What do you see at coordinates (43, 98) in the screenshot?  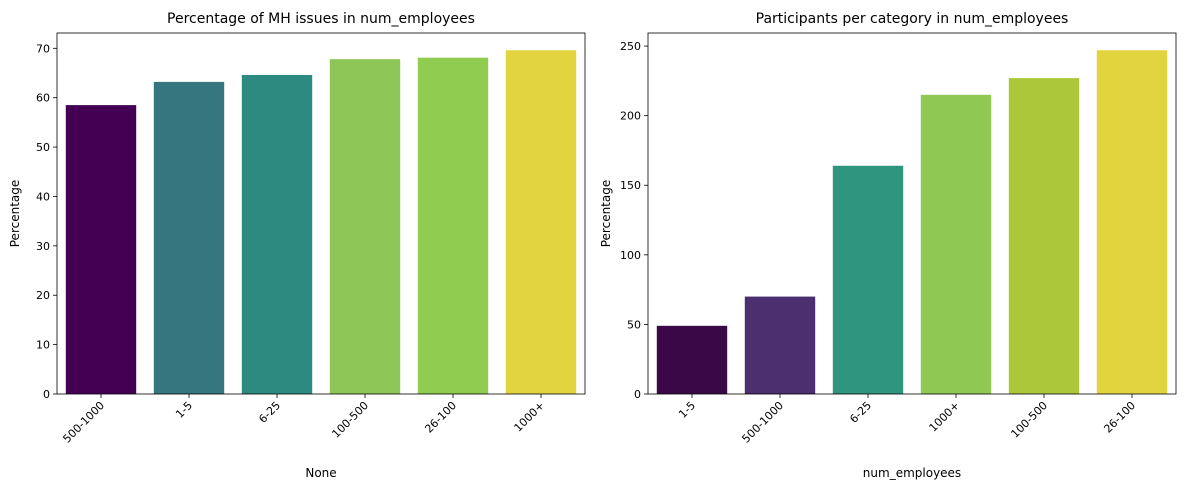 I see `y-tick-label: 60` at bounding box center [43, 98].